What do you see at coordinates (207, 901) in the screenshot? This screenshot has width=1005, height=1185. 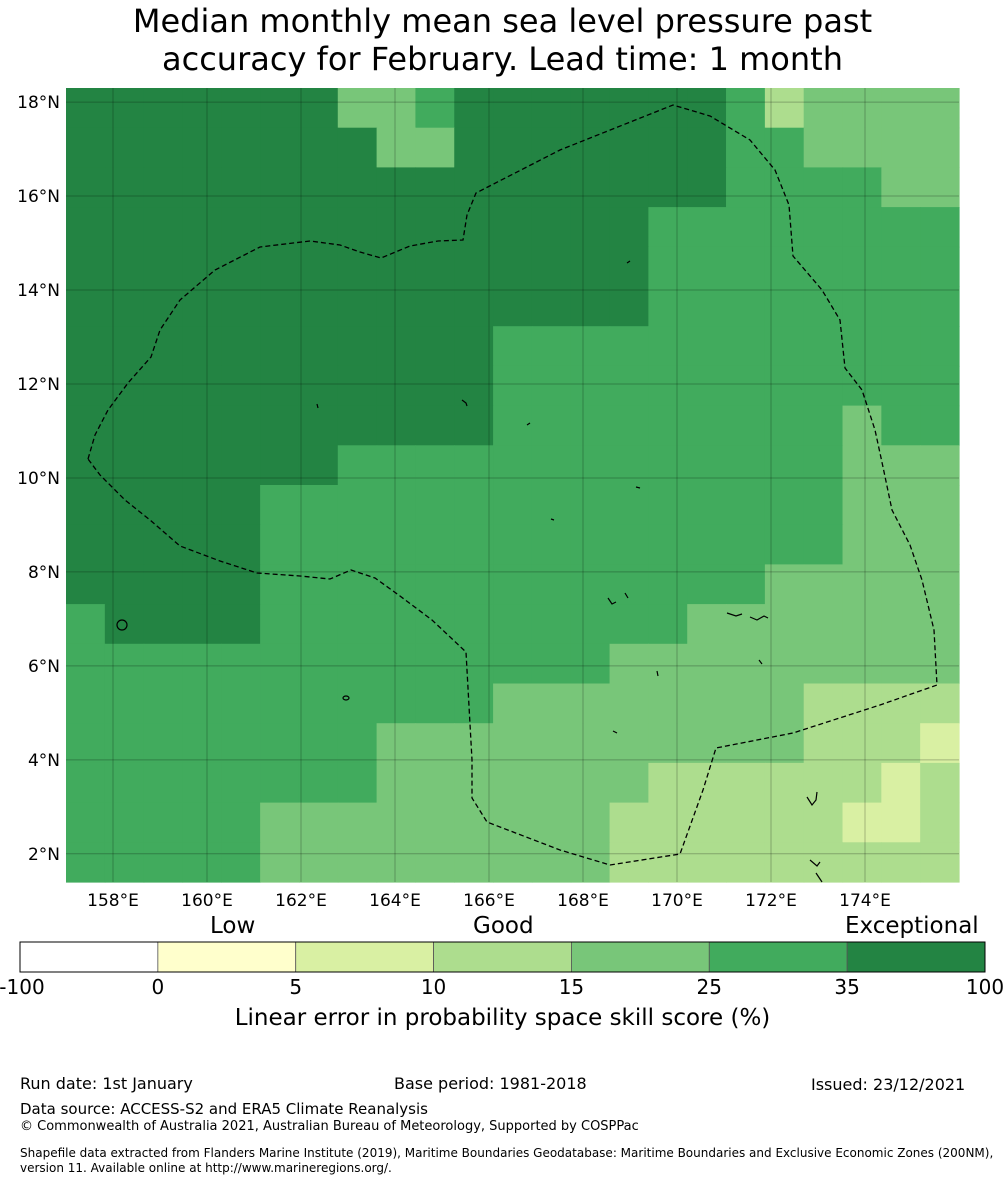 I see `lon-tick-label: 160°E` at bounding box center [207, 901].